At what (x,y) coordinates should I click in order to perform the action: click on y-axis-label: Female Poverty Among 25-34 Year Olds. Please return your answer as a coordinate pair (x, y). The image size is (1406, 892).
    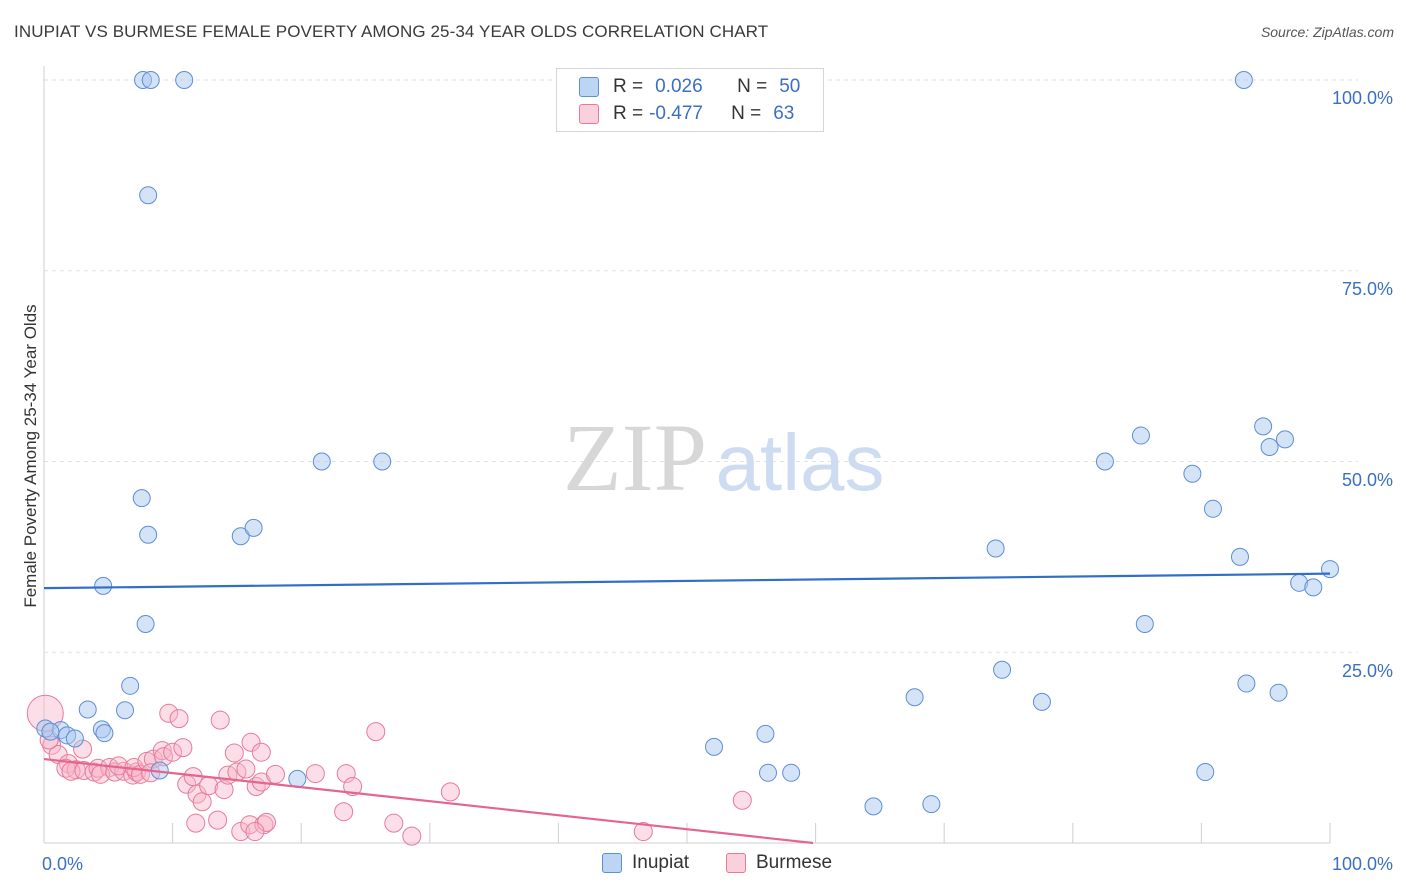
    Looking at the image, I should click on (30, 455).